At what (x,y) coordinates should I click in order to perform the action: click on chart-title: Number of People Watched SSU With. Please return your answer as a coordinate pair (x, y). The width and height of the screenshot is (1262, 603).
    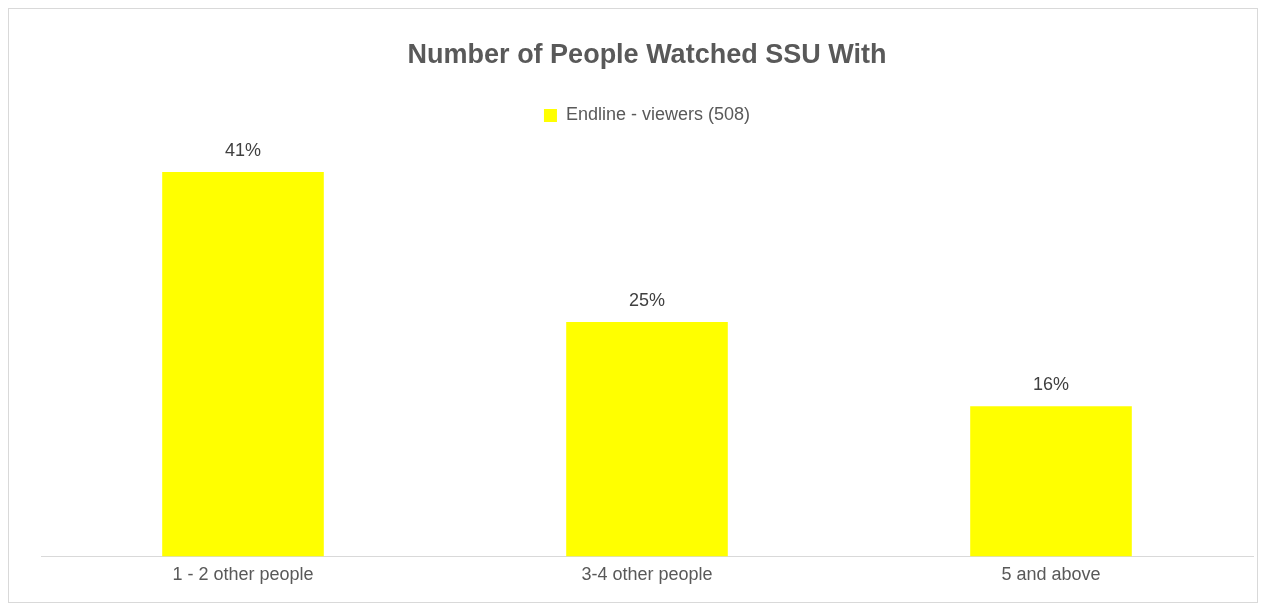
    Looking at the image, I should click on (647, 53).